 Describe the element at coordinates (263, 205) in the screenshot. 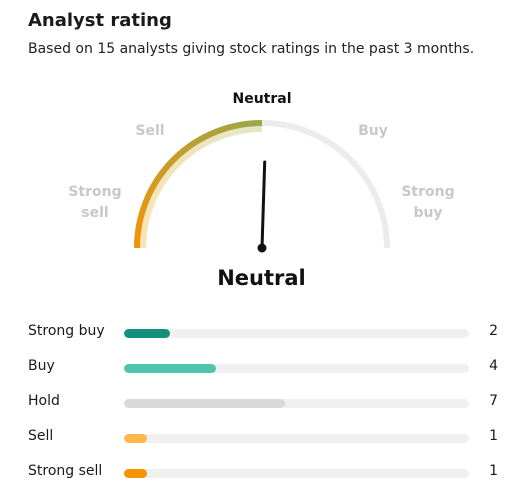

I see `gauge-needle` at that location.